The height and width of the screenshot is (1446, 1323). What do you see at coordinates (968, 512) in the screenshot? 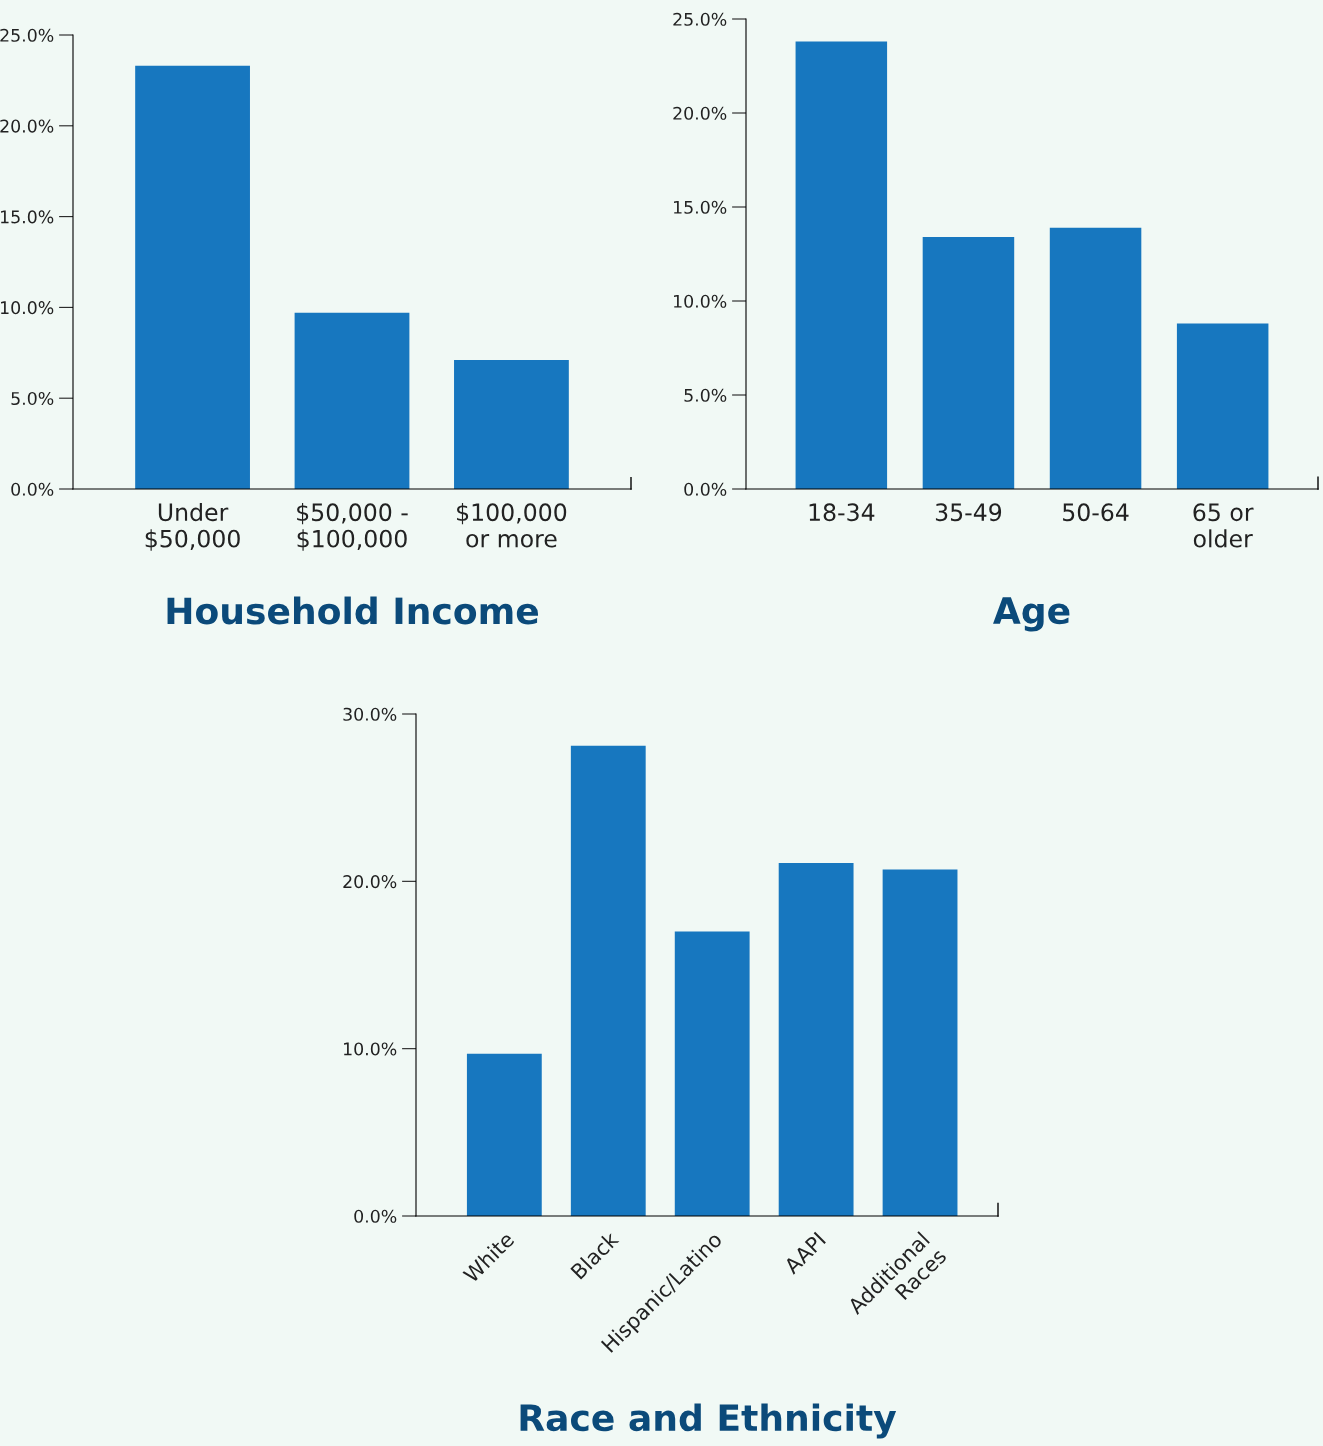
I see `x-tick-label: 35-49` at bounding box center [968, 512].